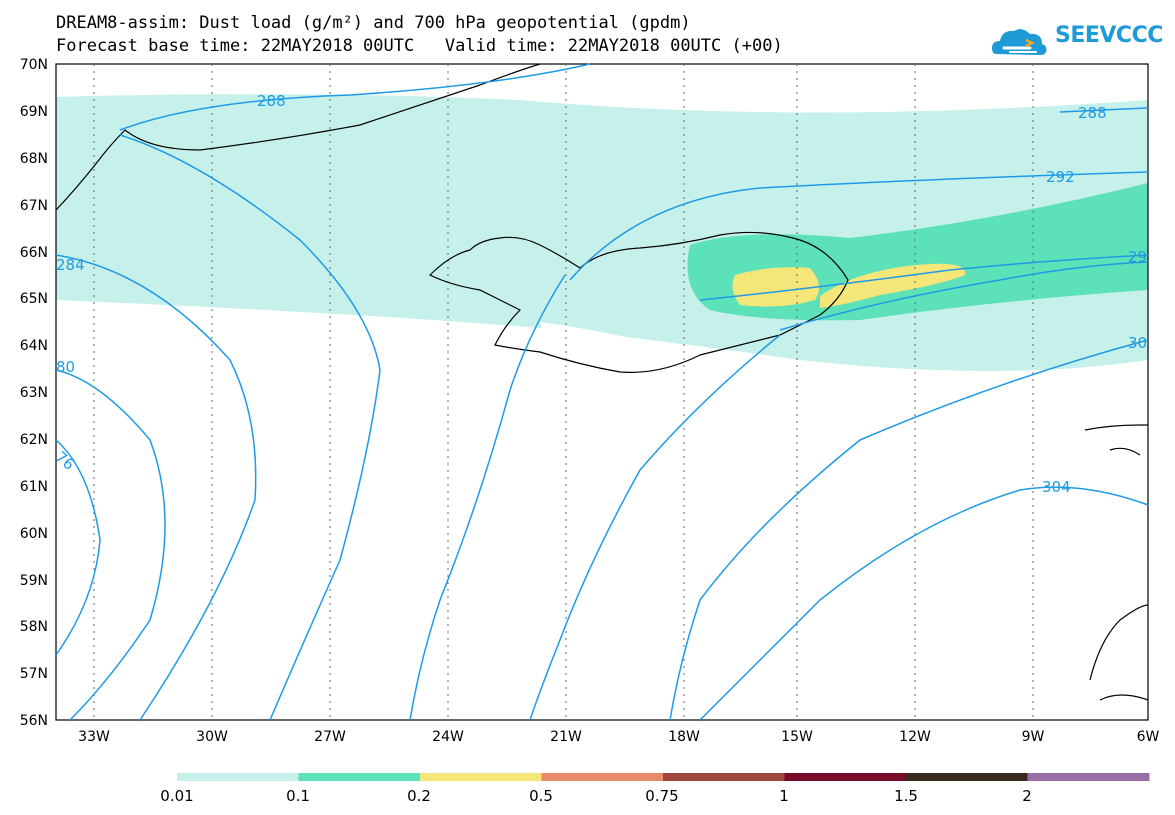 This screenshot has height=815, width=1175. Describe the element at coordinates (34, 487) in the screenshot. I see `lat-label: 61N` at that location.